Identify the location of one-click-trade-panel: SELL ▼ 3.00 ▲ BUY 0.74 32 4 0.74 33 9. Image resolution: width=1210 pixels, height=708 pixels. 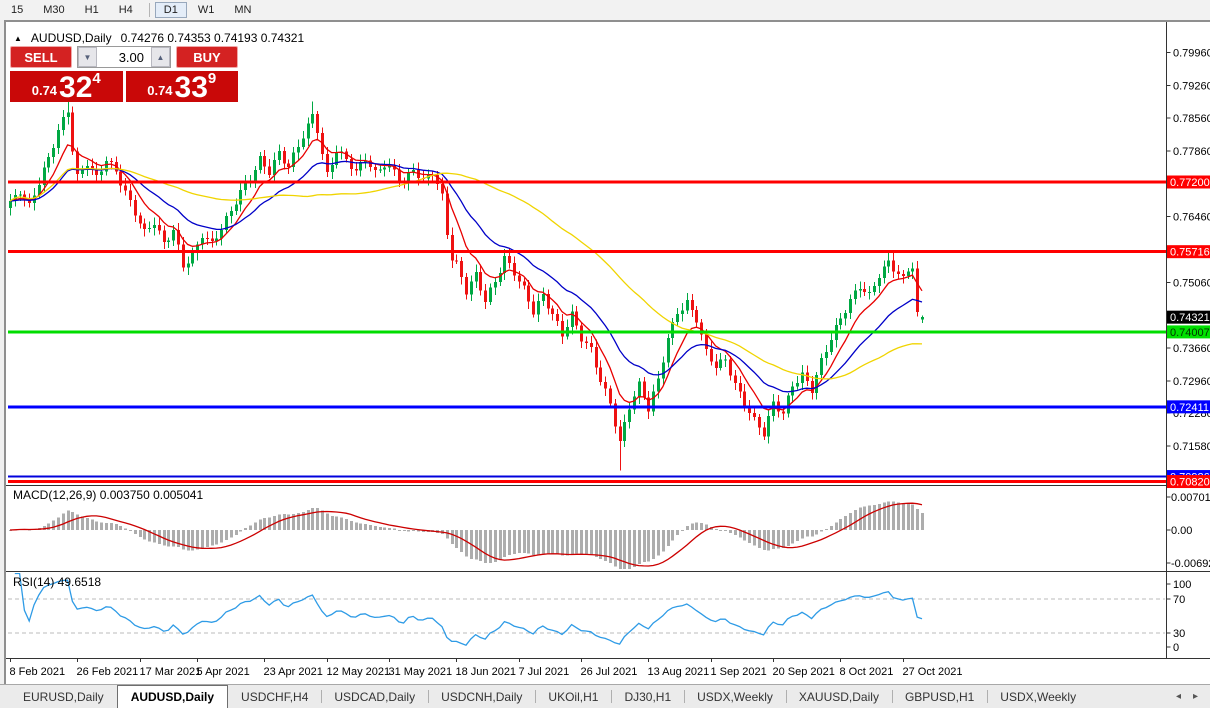
(124, 75).